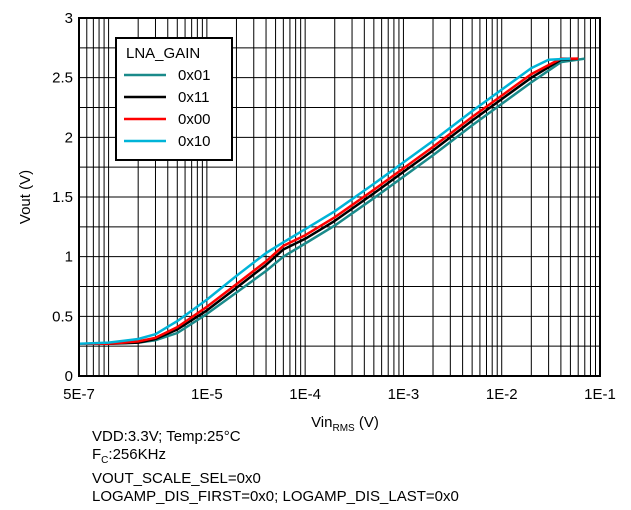  What do you see at coordinates (105, 460) in the screenshot?
I see `notes-freq-subscript: C` at bounding box center [105, 460].